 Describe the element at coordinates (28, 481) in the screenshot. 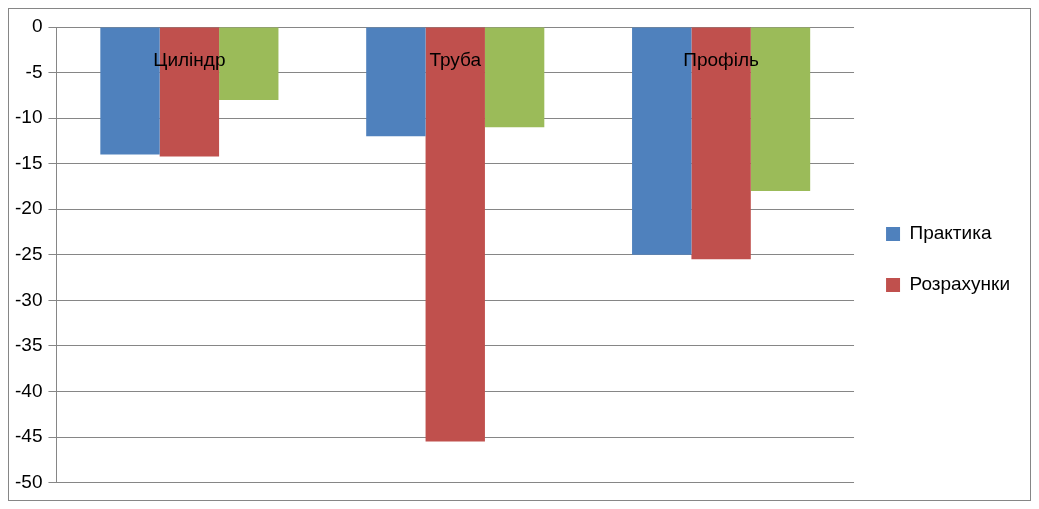

I see `y-tick-label: -50` at that location.